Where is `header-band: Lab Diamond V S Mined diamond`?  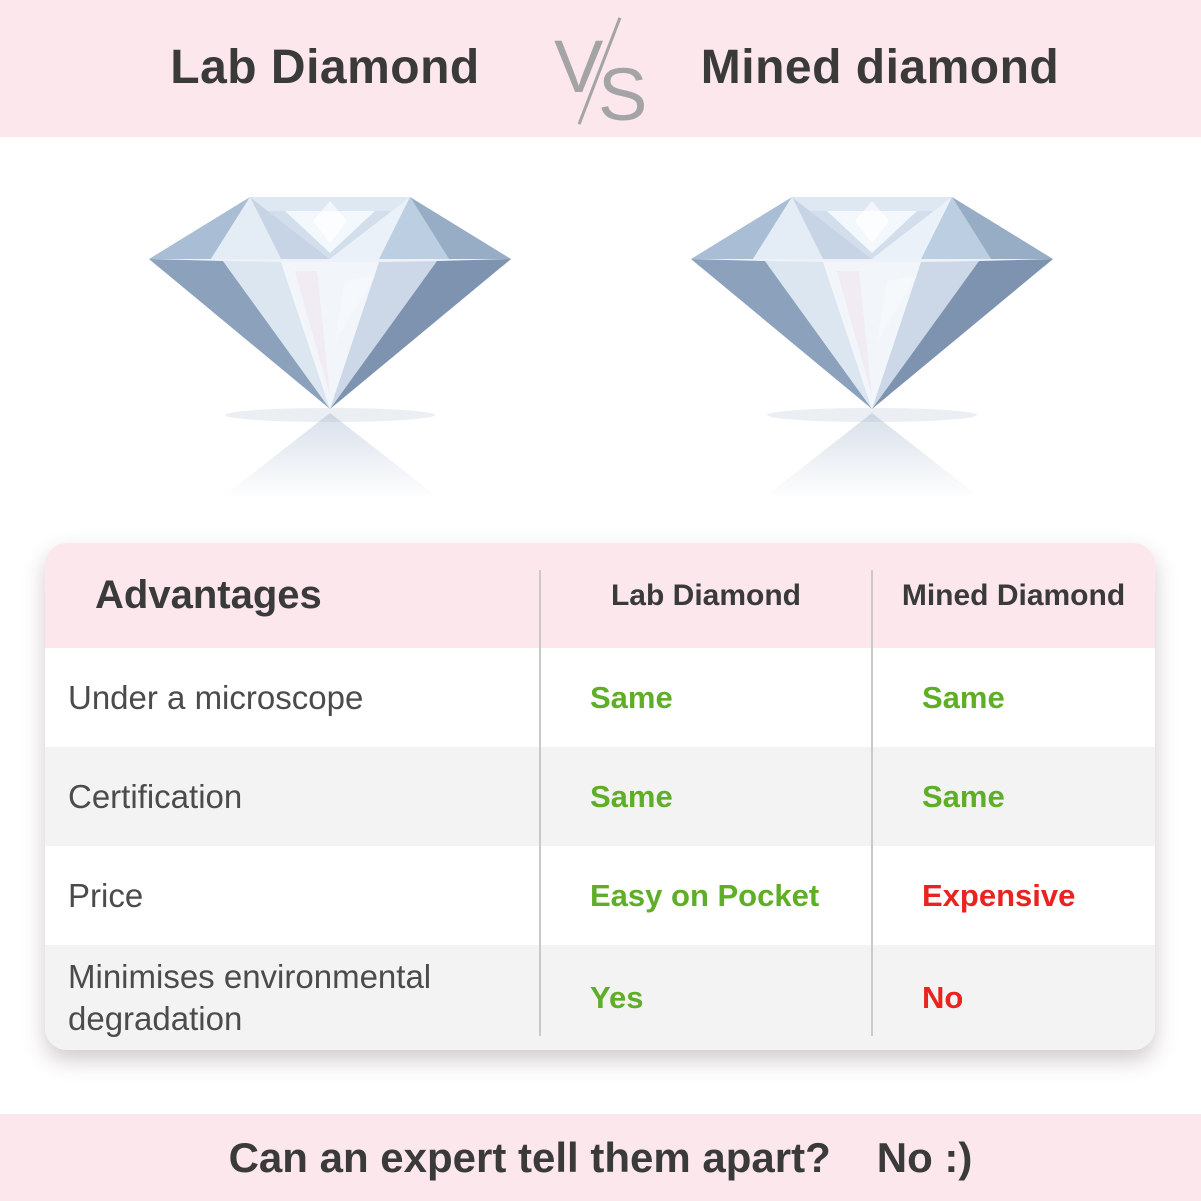
header-band: Lab Diamond V S Mined diamond is located at coordinates (600, 68).